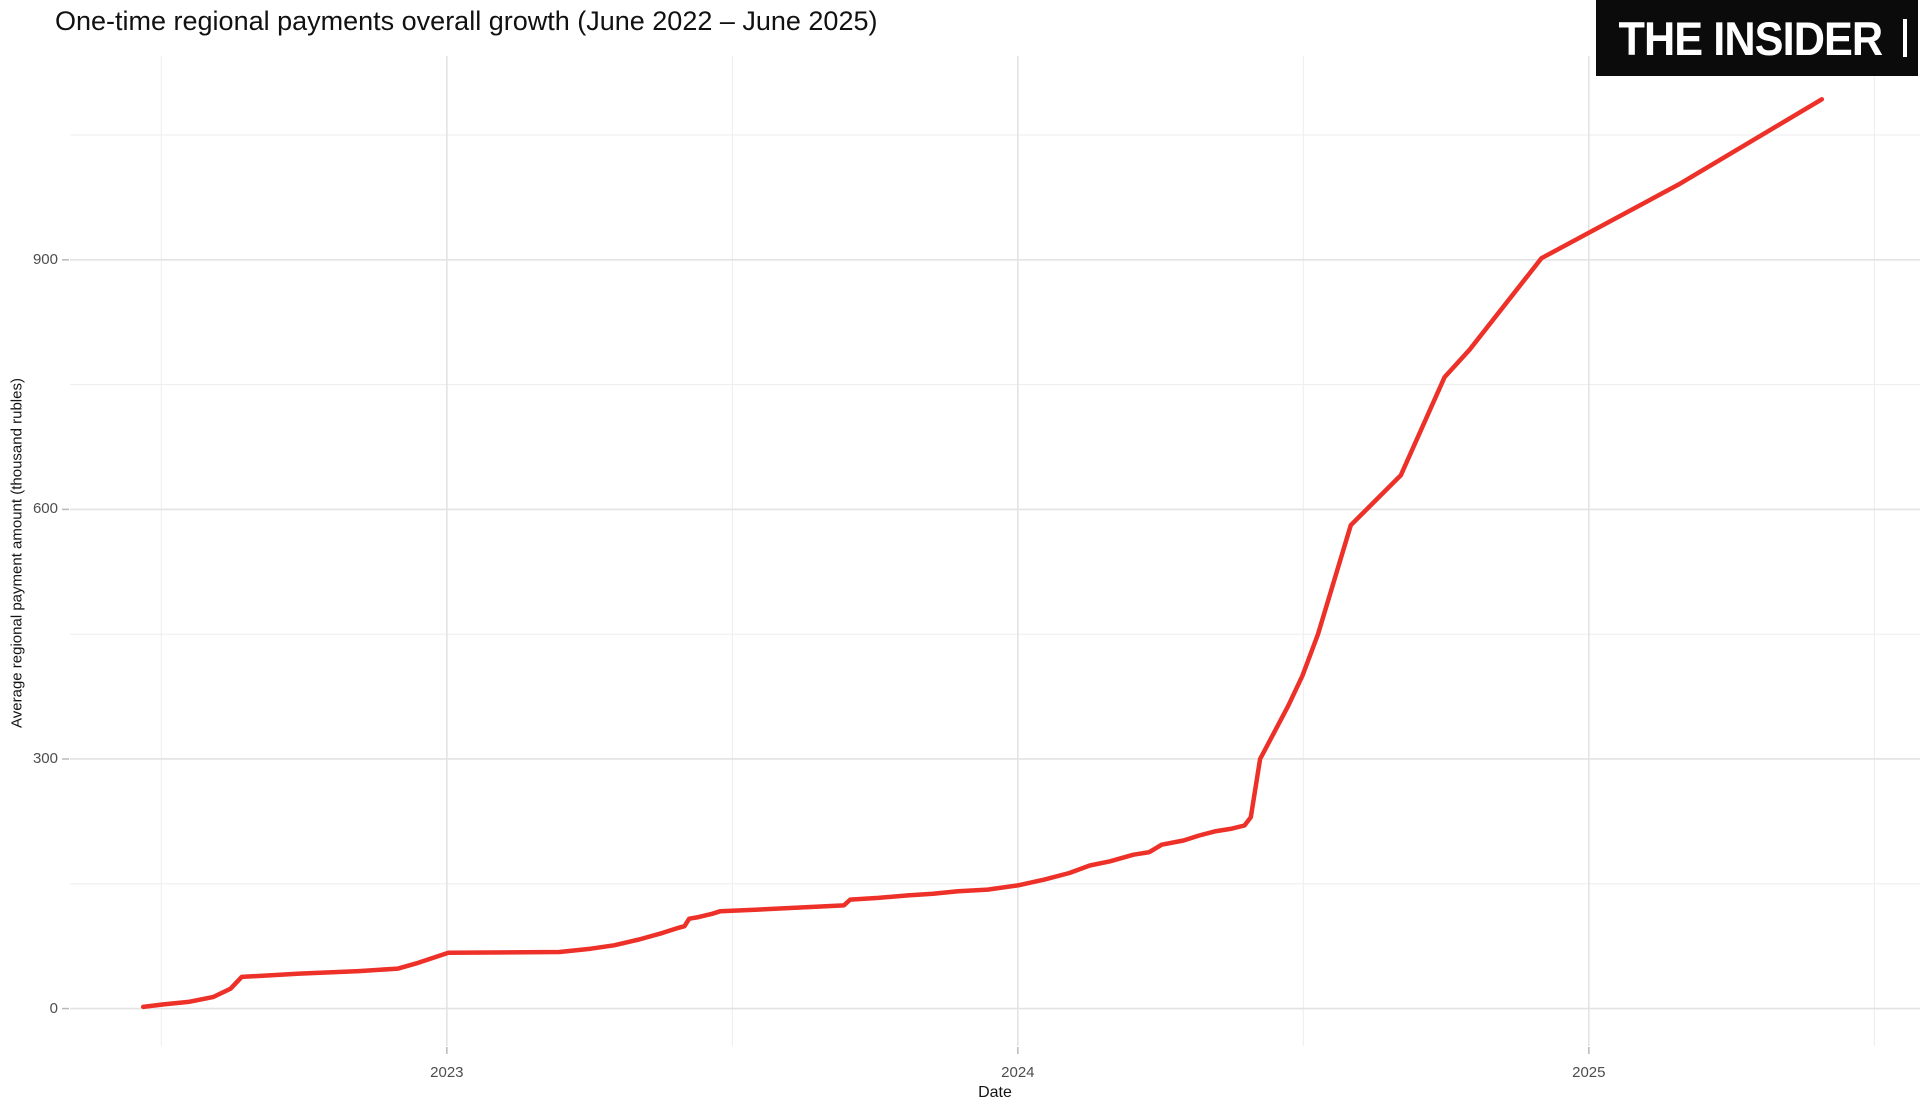 The width and height of the screenshot is (1920, 1112). What do you see at coordinates (53, 1008) in the screenshot?
I see `y-tick-label: 0` at bounding box center [53, 1008].